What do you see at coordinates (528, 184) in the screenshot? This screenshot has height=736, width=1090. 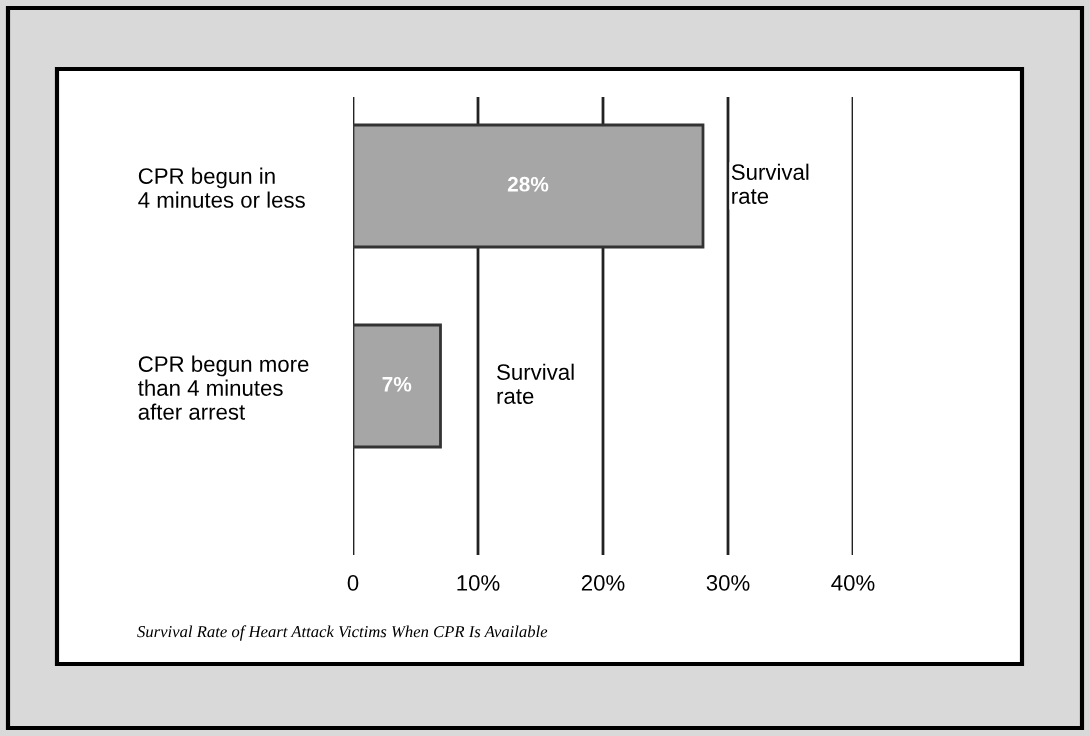 I see `data-label: 28%` at bounding box center [528, 184].